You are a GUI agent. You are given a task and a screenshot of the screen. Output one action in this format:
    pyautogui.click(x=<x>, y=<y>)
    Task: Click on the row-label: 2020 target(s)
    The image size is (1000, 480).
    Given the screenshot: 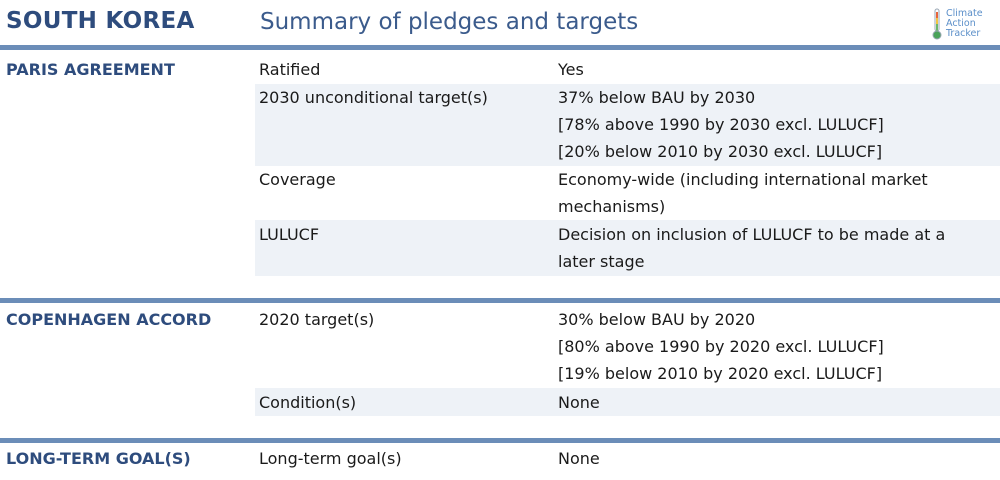 What is the action you would take?
    pyautogui.click(x=317, y=319)
    